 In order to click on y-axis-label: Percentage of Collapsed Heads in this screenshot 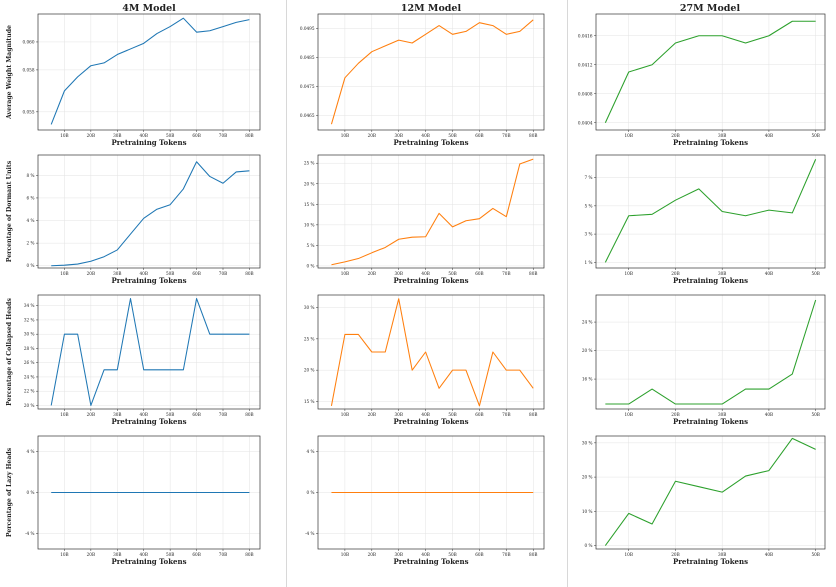, I will do `click(9, 352)`.